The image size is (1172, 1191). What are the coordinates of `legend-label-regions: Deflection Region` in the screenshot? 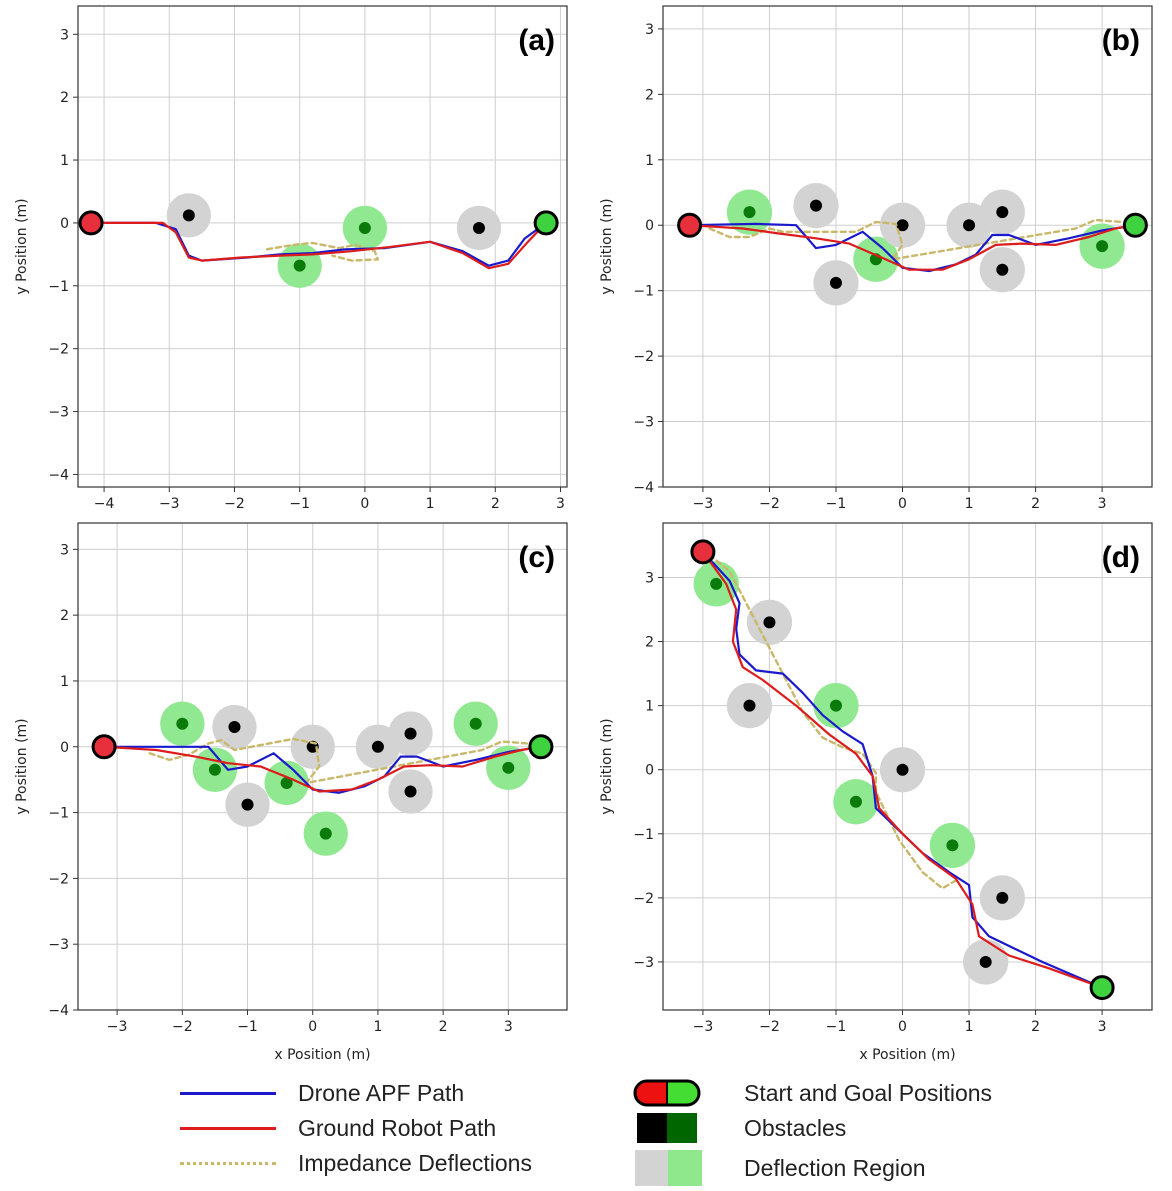 It's located at (835, 1167).